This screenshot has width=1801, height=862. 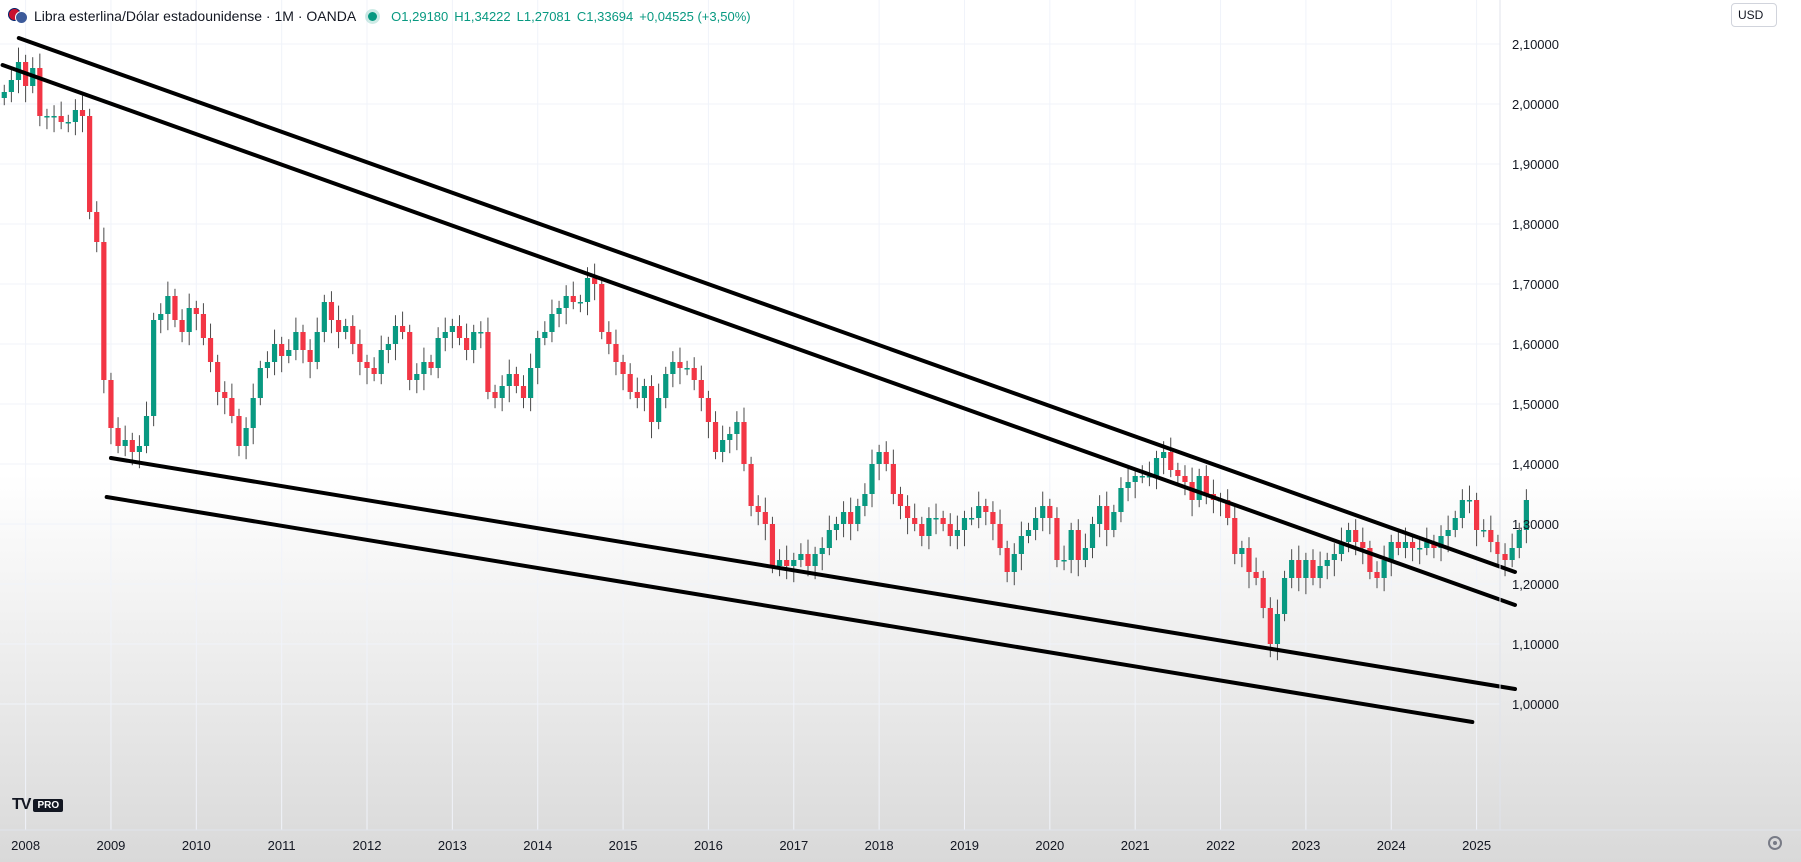 I want to click on settings-icon, so click(x=1775, y=843).